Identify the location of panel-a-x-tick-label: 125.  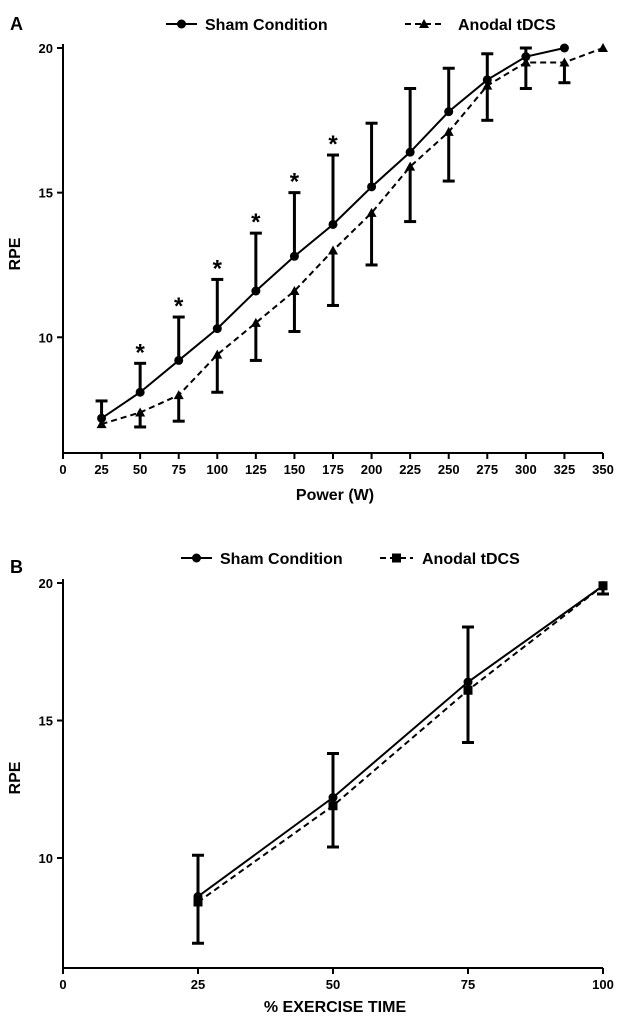
(256, 469).